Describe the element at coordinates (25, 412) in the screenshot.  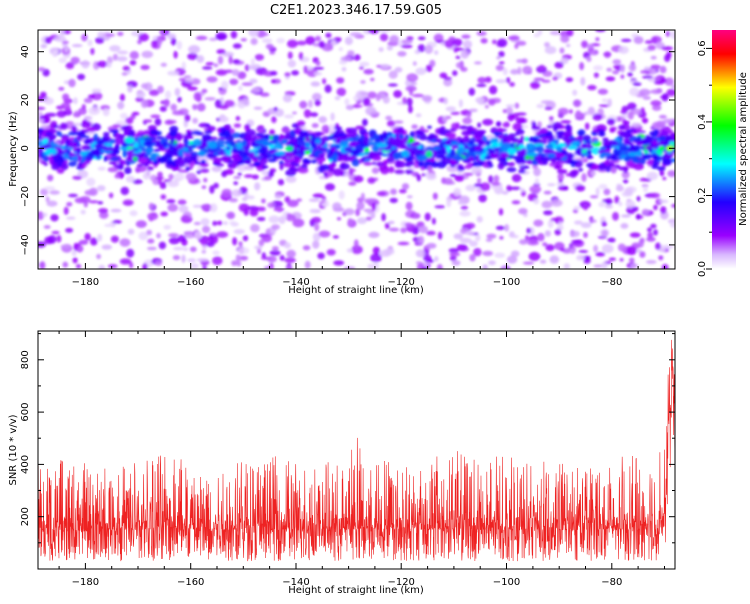
I see `y-tick-label: 600` at that location.